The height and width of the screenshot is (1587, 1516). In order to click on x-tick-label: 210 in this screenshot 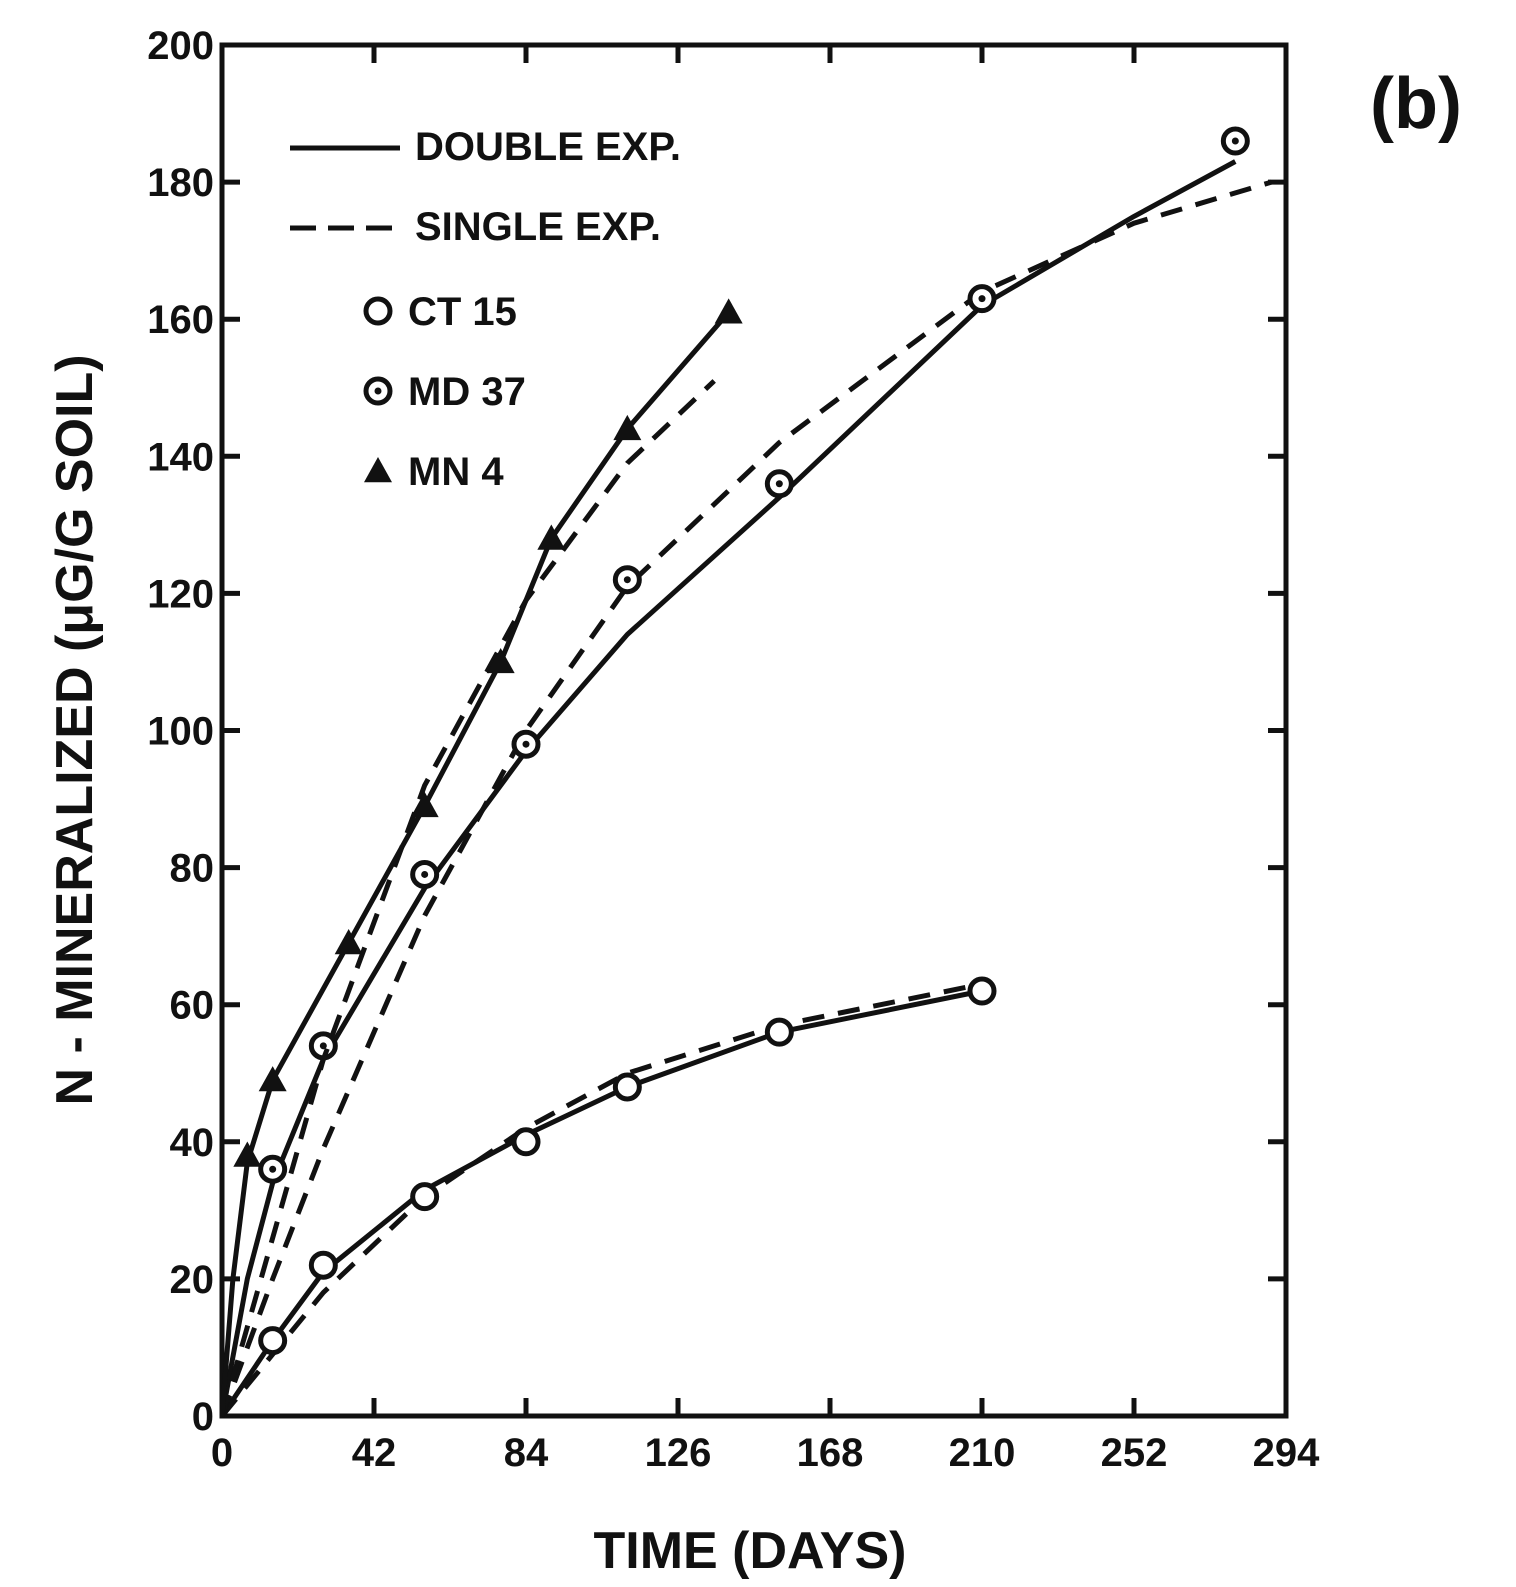, I will do `click(982, 1453)`.